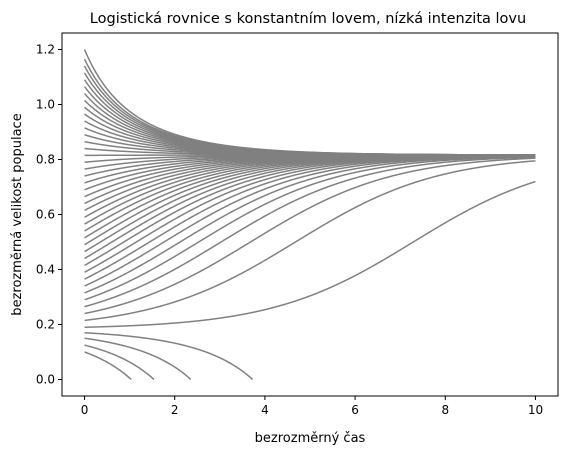  I want to click on y-axis-label: bezrozměrná velikost populace, so click(17, 214).